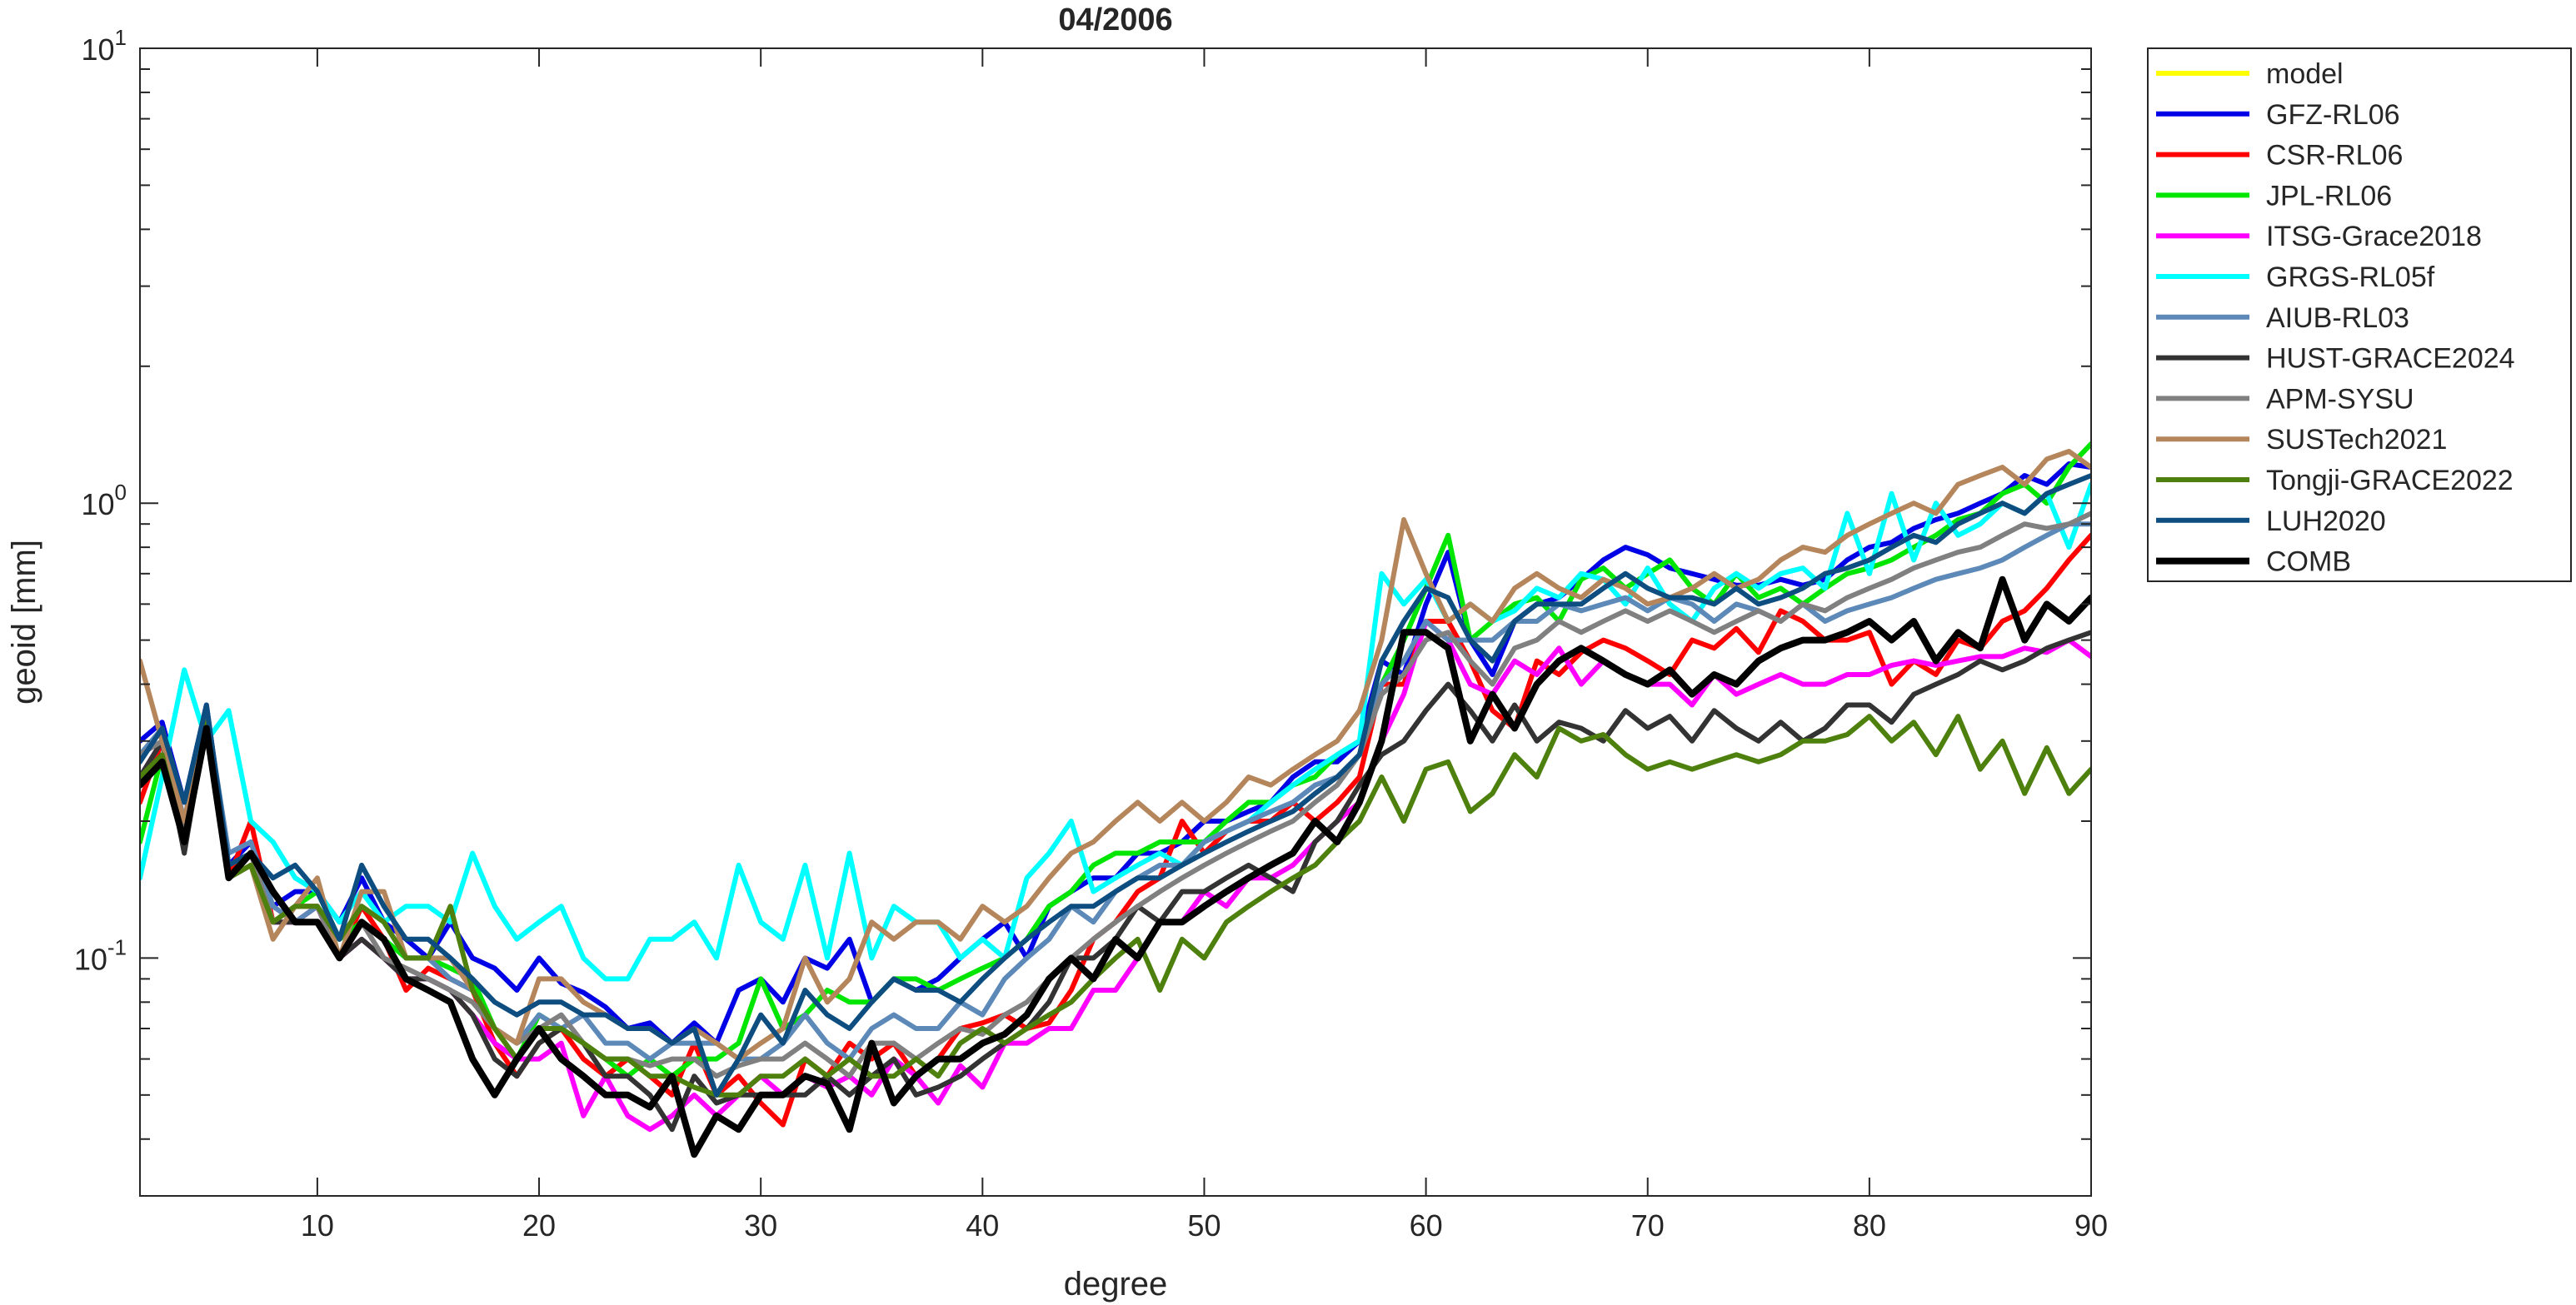 This screenshot has height=1305, width=2576. Describe the element at coordinates (2333, 115) in the screenshot. I see `legend-label: GFZ-RL06` at that location.